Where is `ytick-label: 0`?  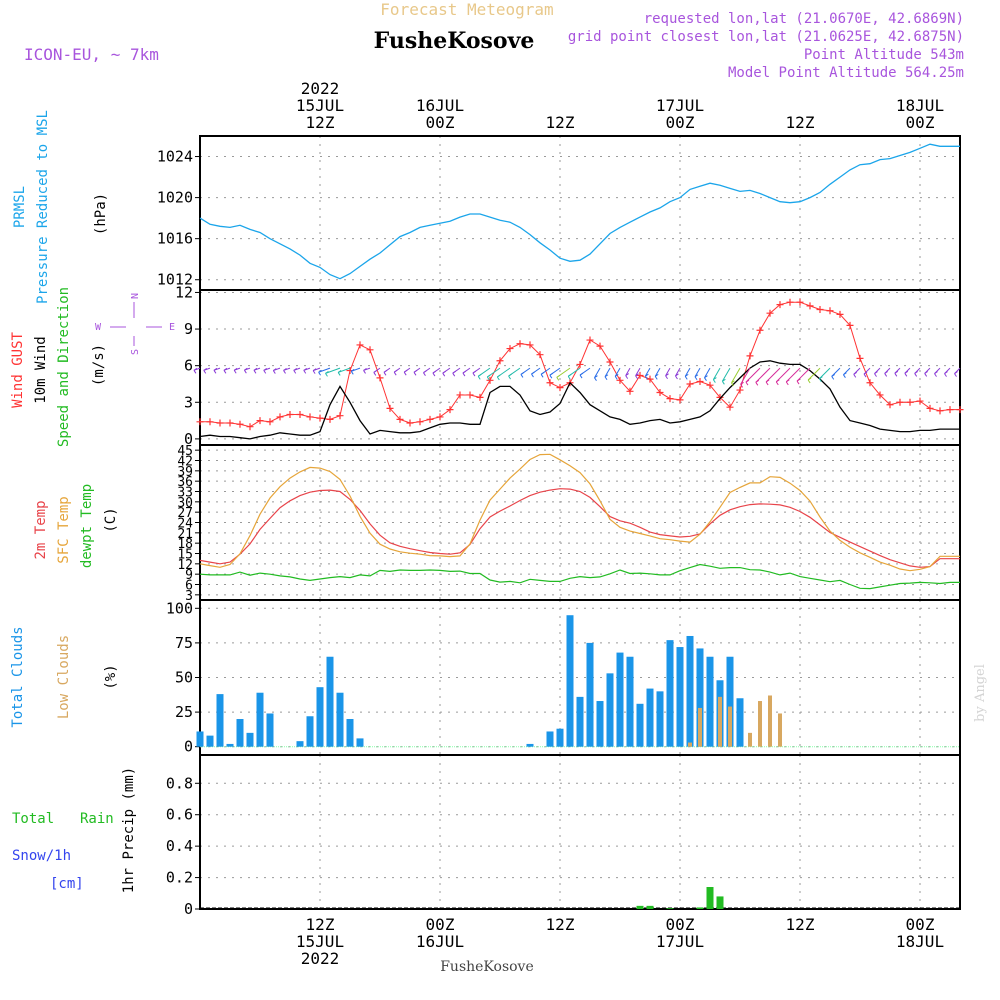
ytick-label: 0 is located at coordinates (188, 747).